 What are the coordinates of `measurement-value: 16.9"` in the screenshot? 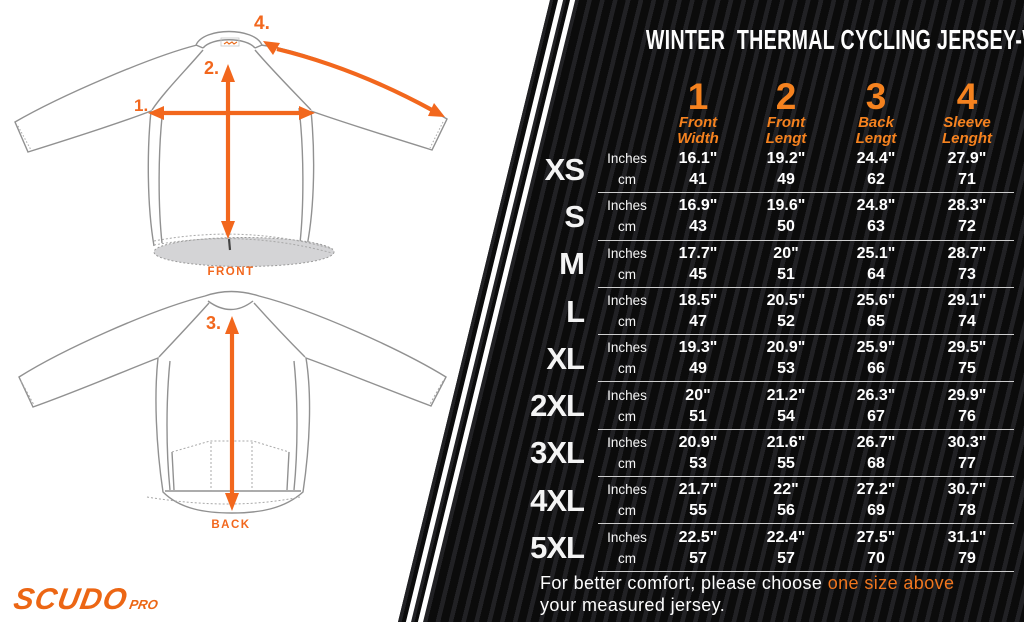 It's located at (698, 206).